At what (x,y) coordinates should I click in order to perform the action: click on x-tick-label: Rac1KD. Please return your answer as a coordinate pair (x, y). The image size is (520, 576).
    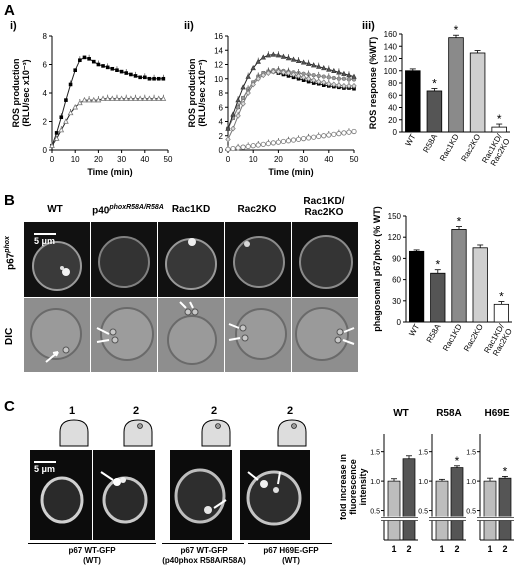
    Looking at the image, I should click on (452, 337).